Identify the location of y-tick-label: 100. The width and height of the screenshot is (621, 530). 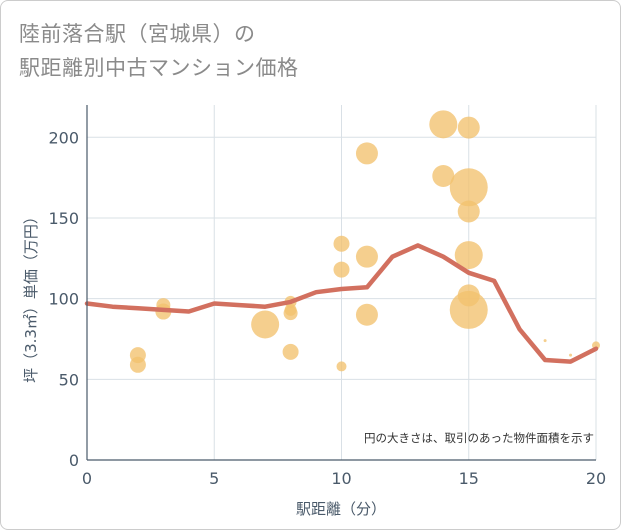
(63, 299).